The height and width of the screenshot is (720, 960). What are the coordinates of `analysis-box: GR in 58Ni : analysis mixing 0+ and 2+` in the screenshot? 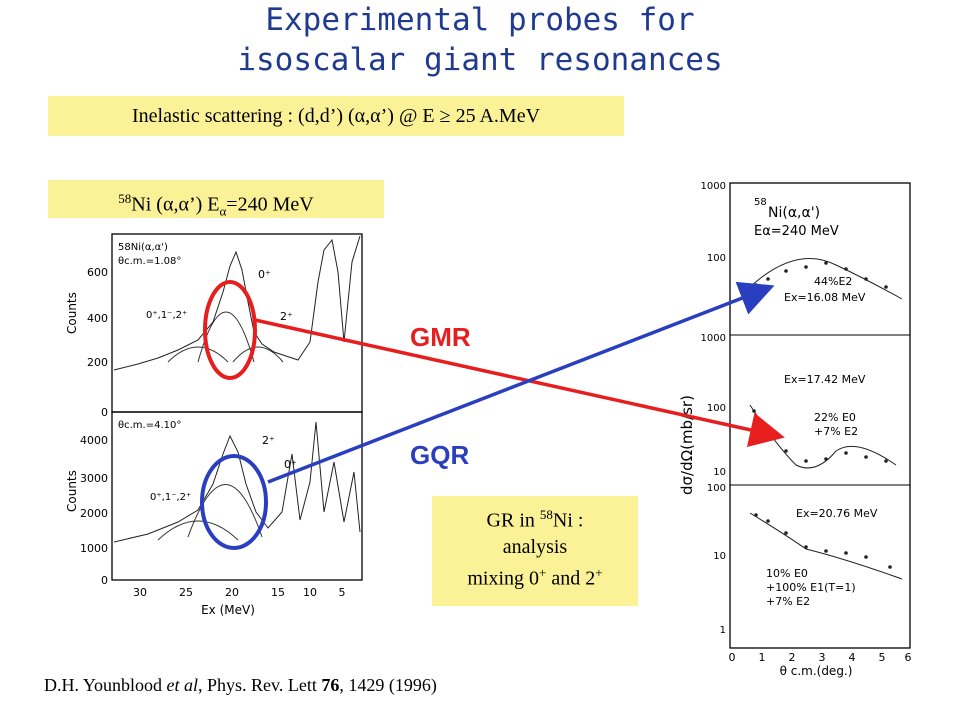 It's located at (535, 551).